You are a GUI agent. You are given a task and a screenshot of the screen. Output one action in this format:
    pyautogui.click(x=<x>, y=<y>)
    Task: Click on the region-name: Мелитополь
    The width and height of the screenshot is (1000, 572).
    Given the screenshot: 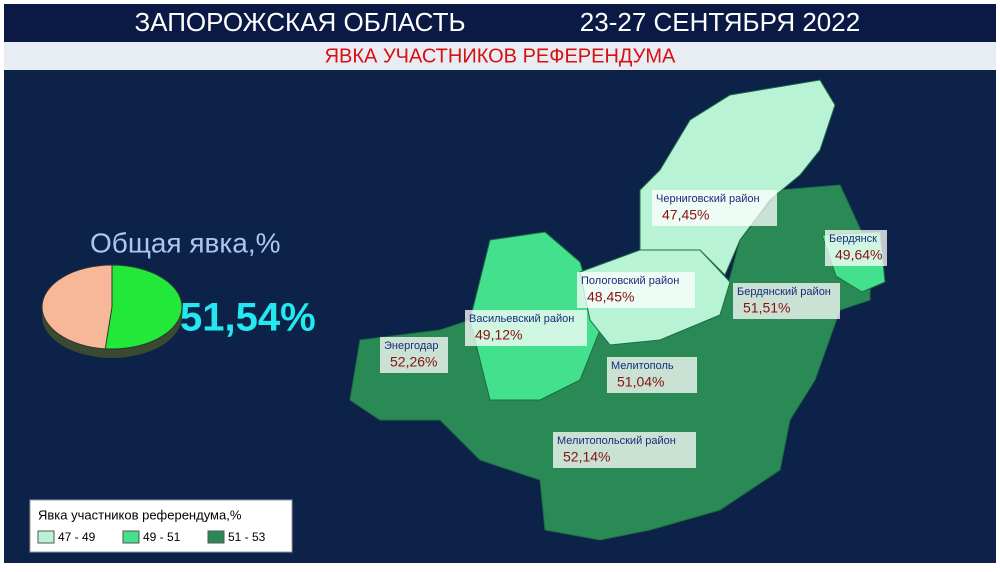 What is the action you would take?
    pyautogui.click(x=642, y=366)
    